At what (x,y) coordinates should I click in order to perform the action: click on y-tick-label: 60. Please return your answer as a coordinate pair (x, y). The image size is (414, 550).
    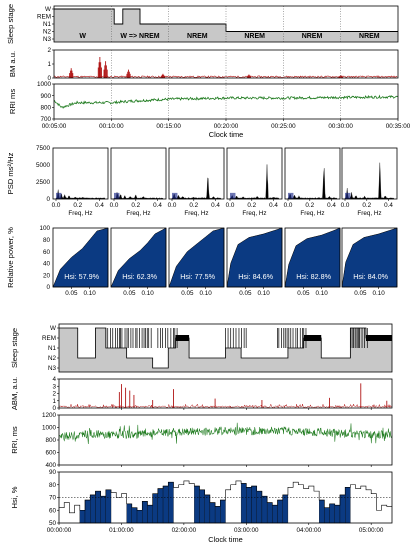
    Looking at the image, I should click on (53, 510).